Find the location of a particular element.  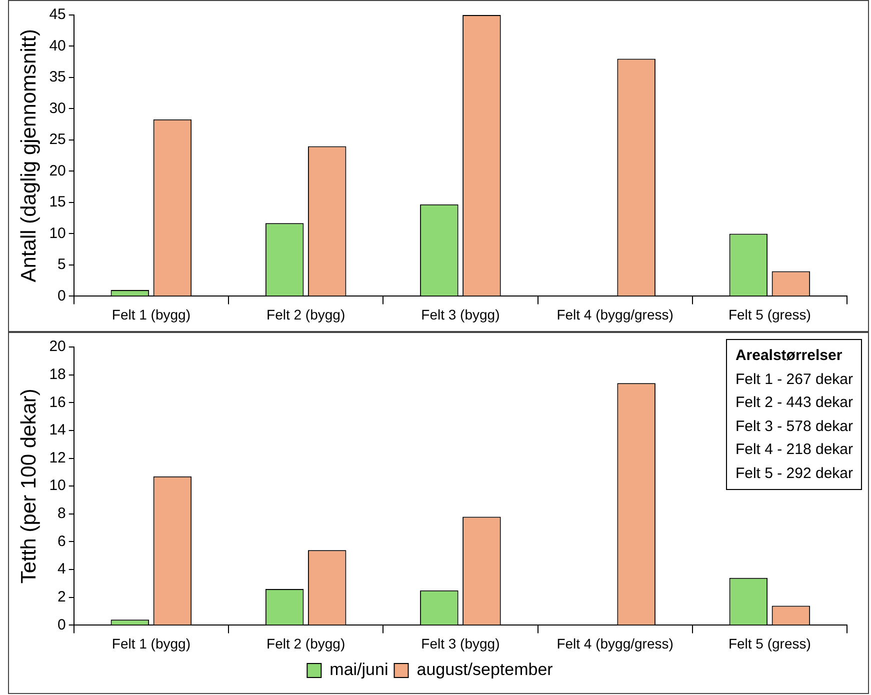

y-tick-label: 8 is located at coordinates (62, 513).